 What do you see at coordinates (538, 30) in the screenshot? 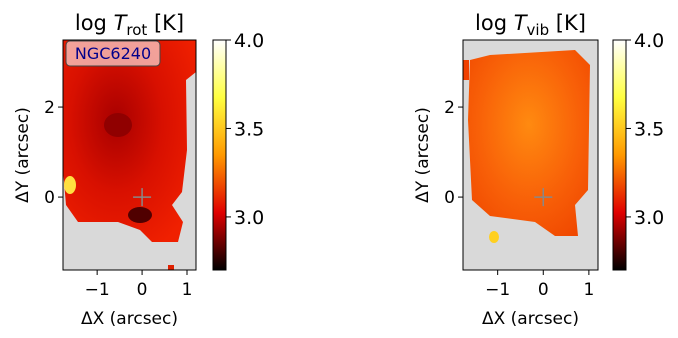
I see `title-subscript: vib` at bounding box center [538, 30].